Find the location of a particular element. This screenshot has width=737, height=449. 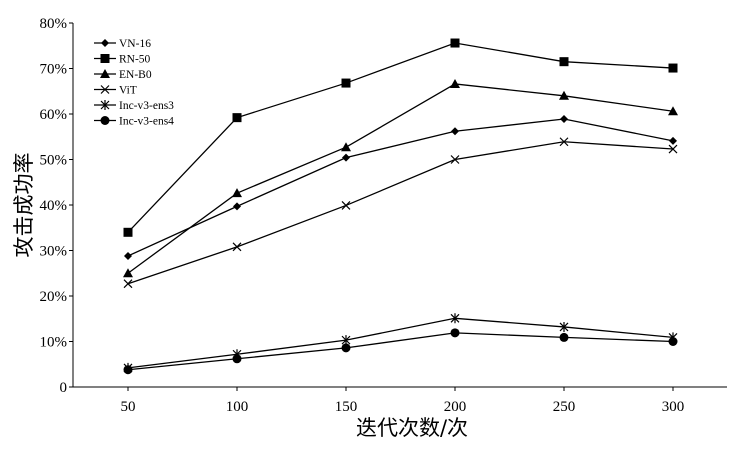

legend-item: EN-B0 is located at coordinates (123, 75).